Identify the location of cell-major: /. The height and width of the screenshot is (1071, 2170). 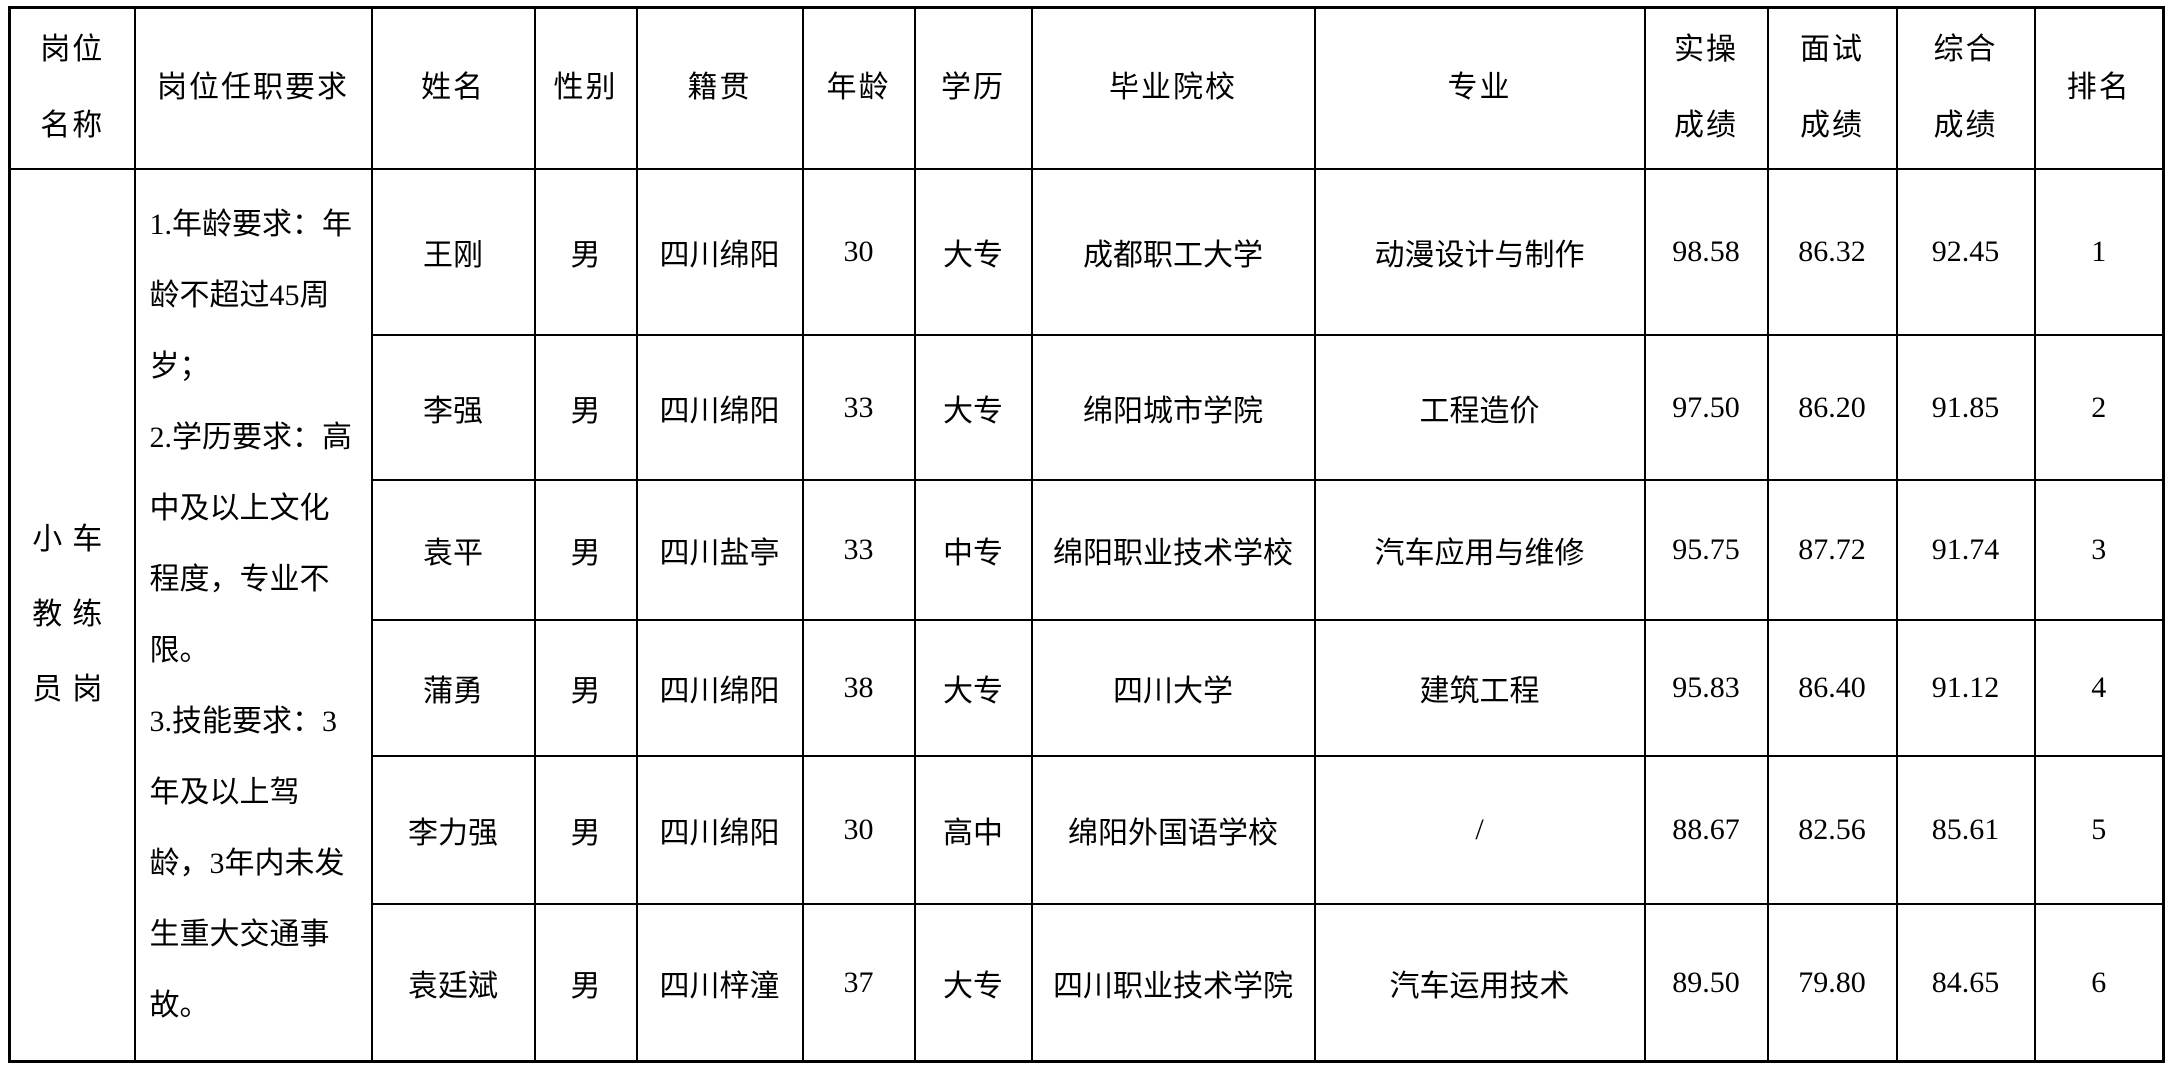
(1479, 830).